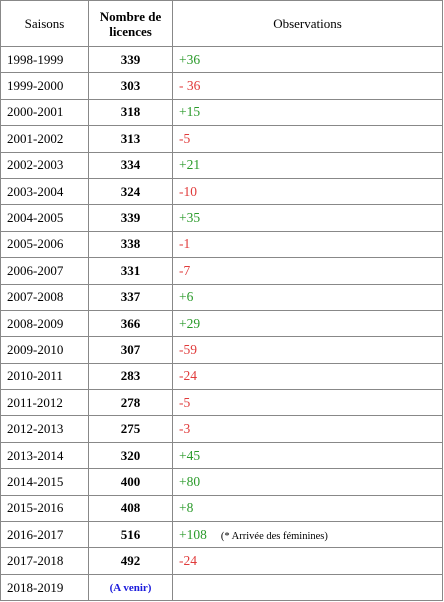  What do you see at coordinates (130, 112) in the screenshot?
I see `licences-cell: 318` at bounding box center [130, 112].